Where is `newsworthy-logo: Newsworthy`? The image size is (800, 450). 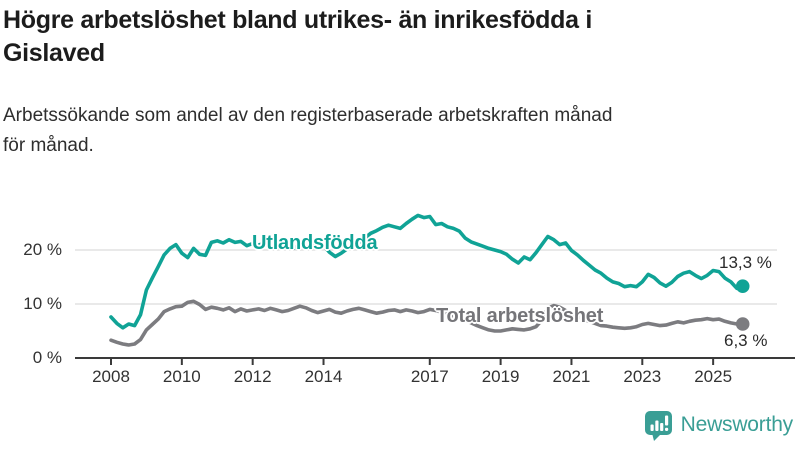
newsworthy-logo: Newsworthy is located at coordinates (718, 425).